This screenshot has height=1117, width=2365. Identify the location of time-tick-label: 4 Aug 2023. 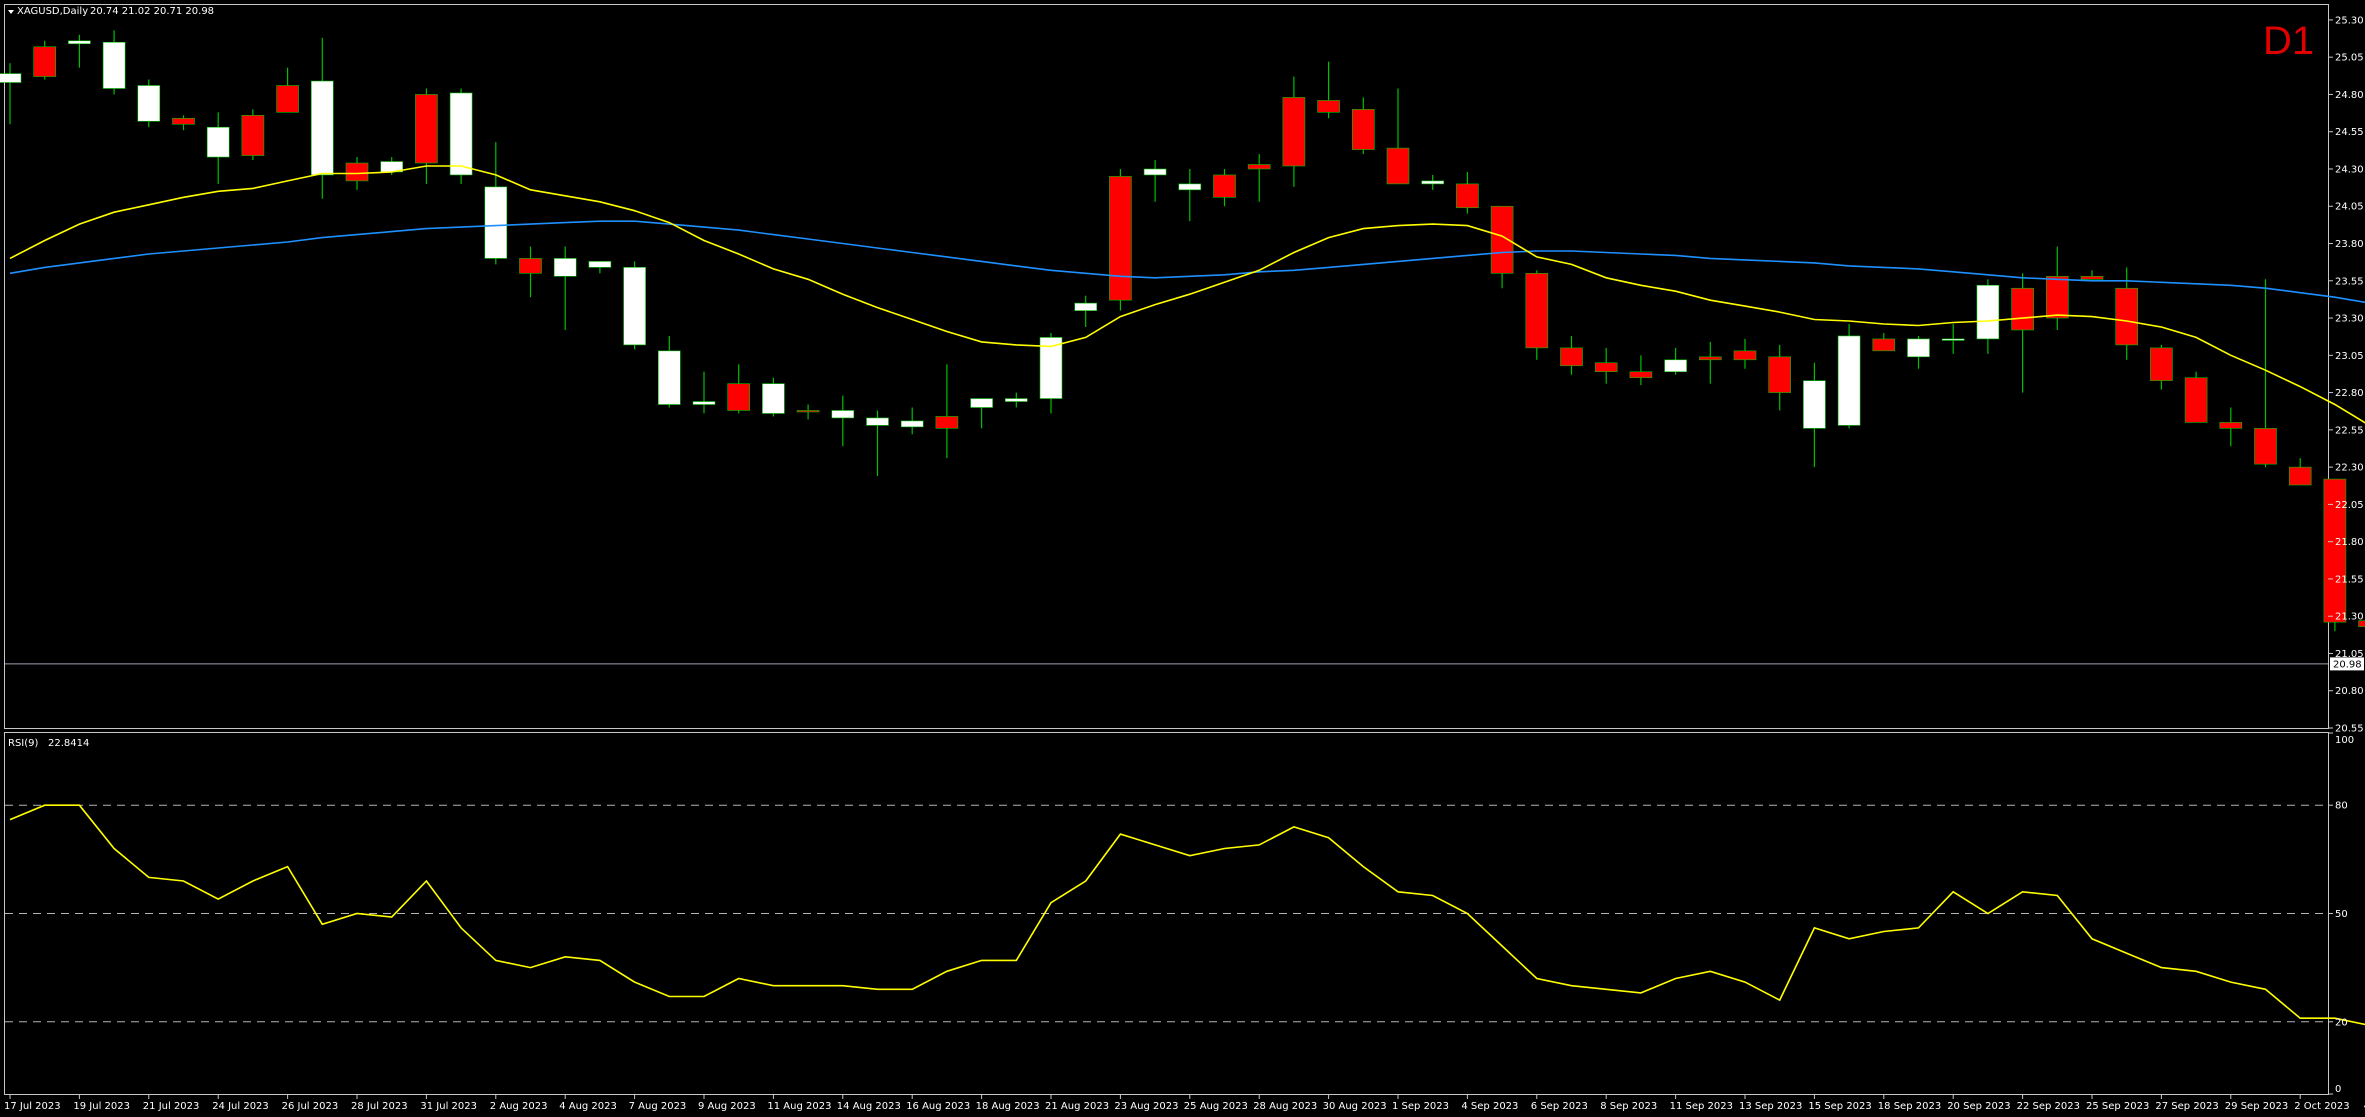
(588, 1106).